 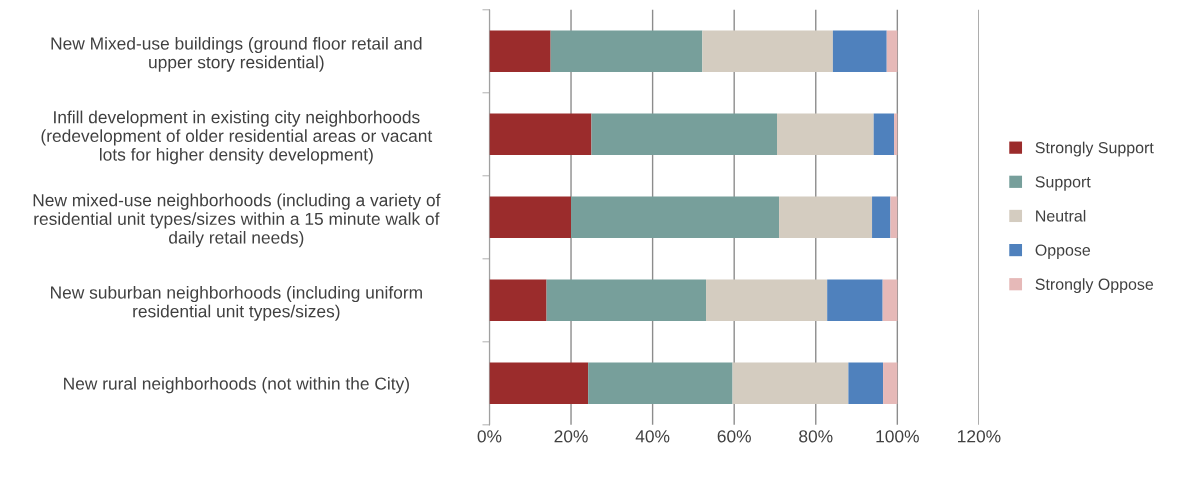 I want to click on legend-label: Oppose, so click(x=1063, y=251).